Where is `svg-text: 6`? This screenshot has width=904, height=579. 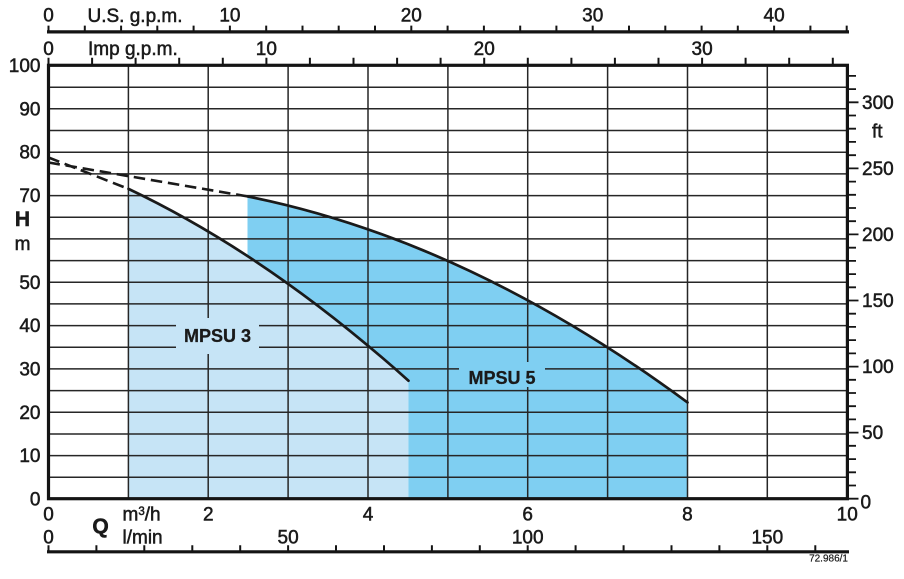 svg-text: 6 is located at coordinates (527, 515).